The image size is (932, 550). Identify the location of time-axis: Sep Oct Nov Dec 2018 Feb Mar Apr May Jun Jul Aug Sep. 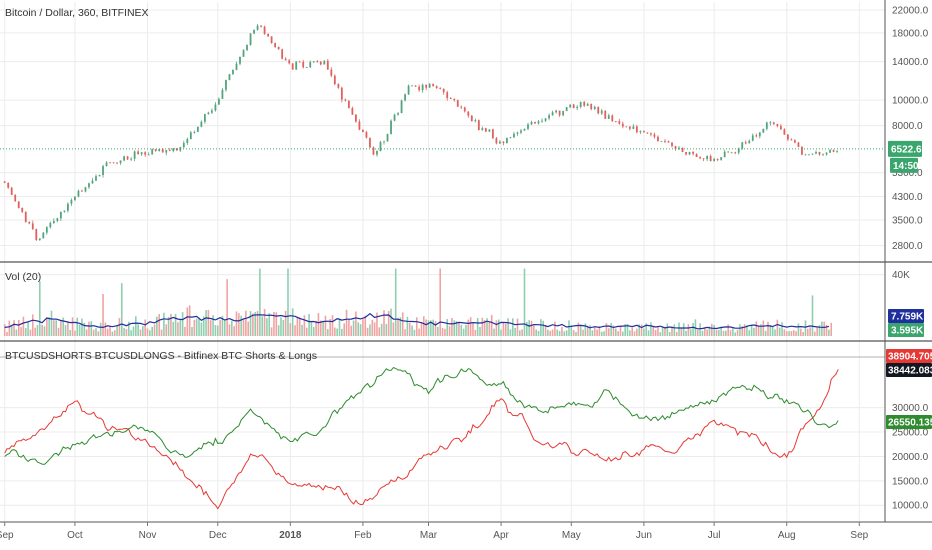
(434, 531).